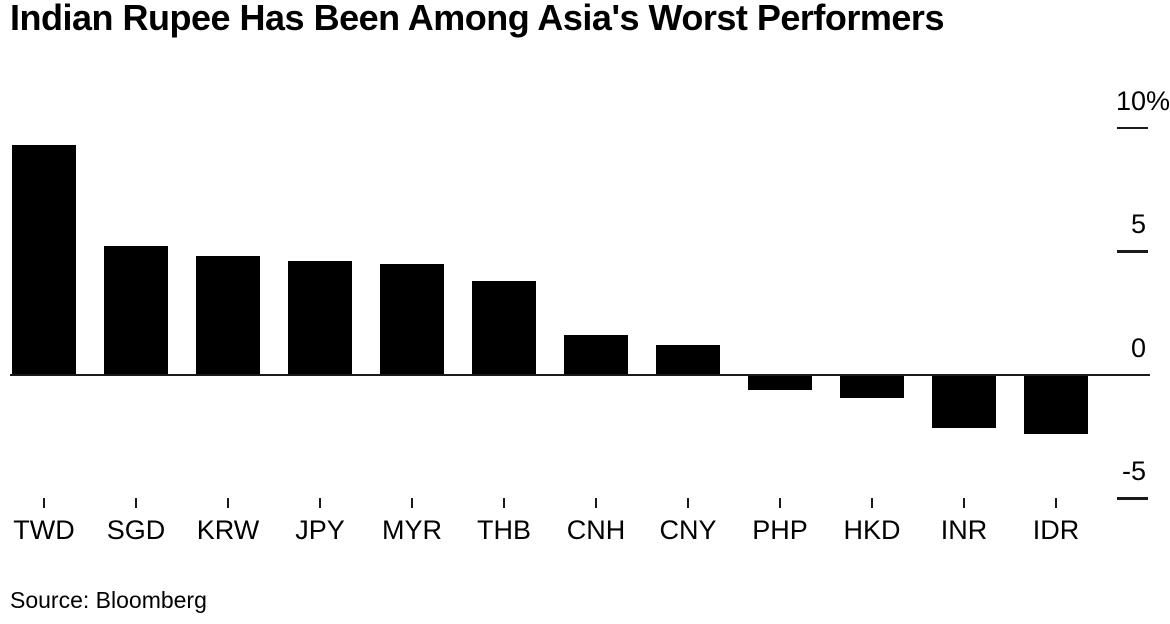 Image resolution: width=1170 pixels, height=624 pixels. Describe the element at coordinates (412, 319) in the screenshot. I see `bar-myr` at that location.